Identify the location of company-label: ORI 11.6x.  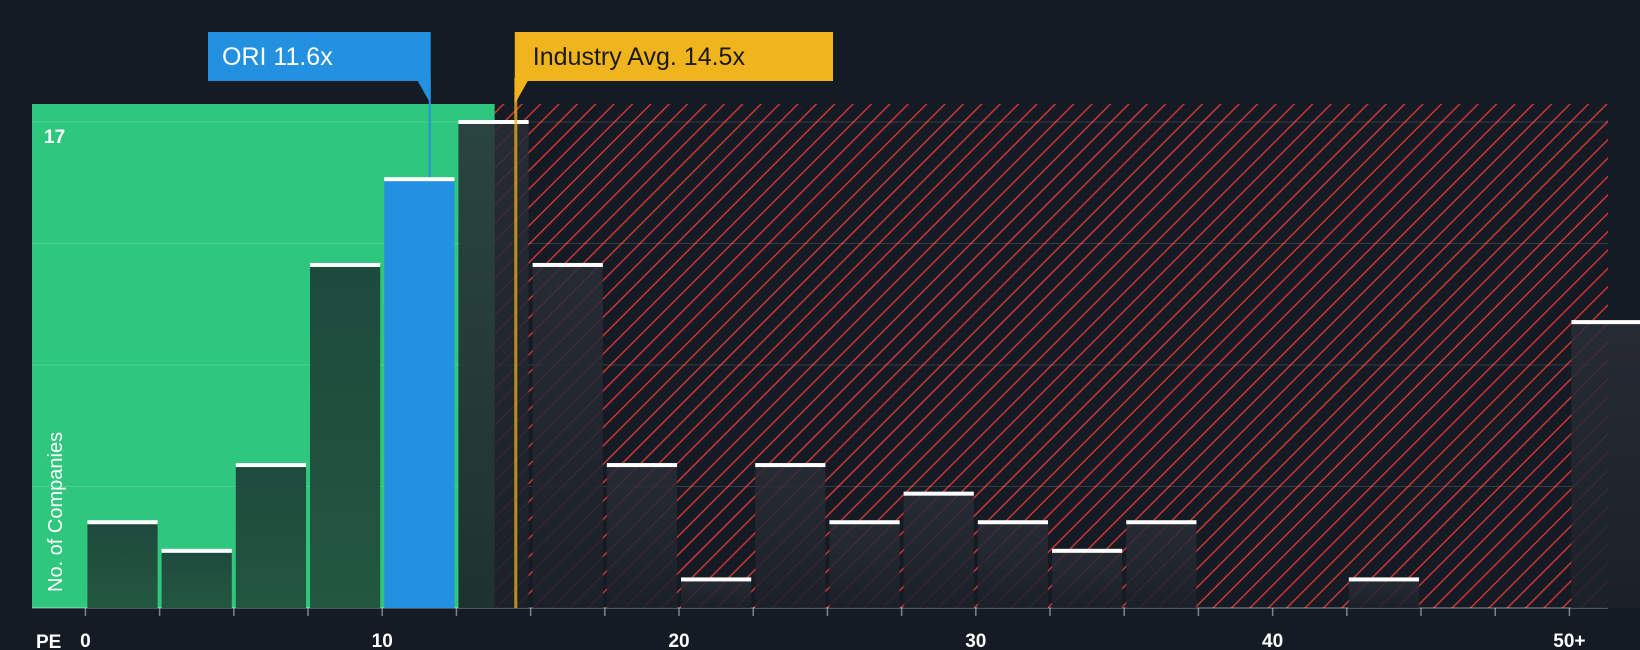
(277, 57).